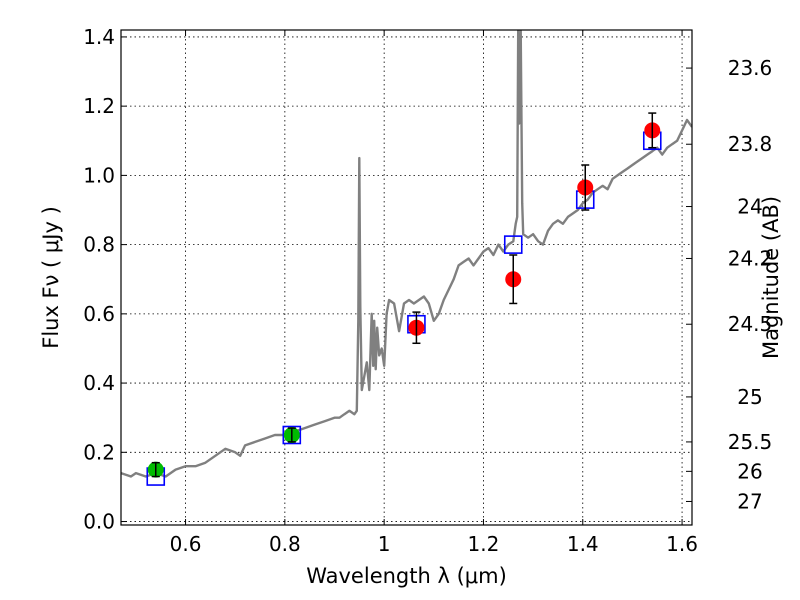 This screenshot has height=600, width=800. What do you see at coordinates (99, 314) in the screenshot?
I see `y-tick-label: 0.6` at bounding box center [99, 314].